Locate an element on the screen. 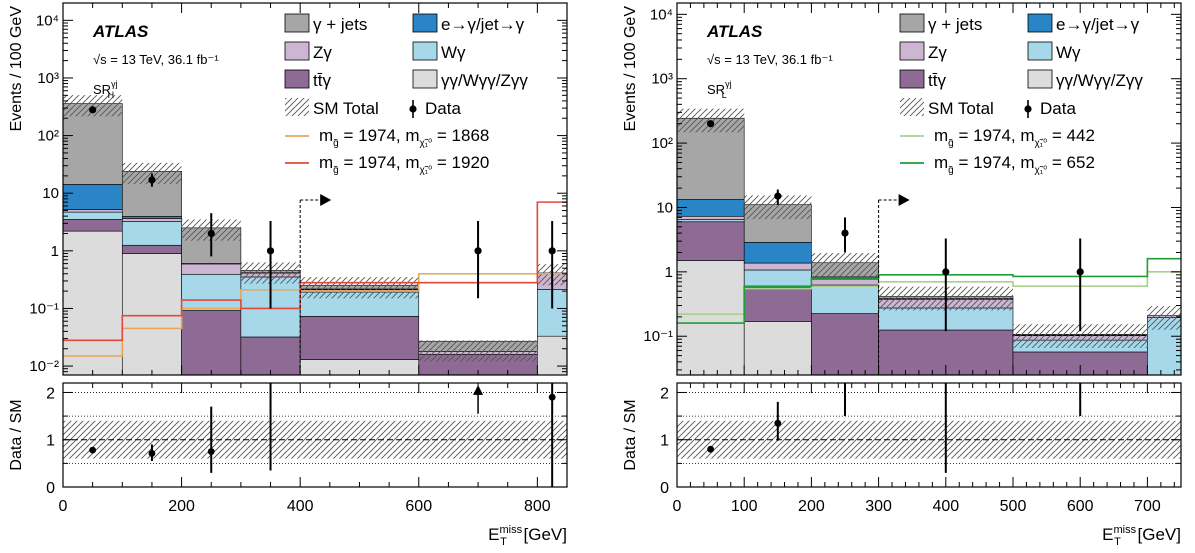 The width and height of the screenshot is (1195, 553). ratio-y-axis-label: Data / SM is located at coordinates (630, 434).